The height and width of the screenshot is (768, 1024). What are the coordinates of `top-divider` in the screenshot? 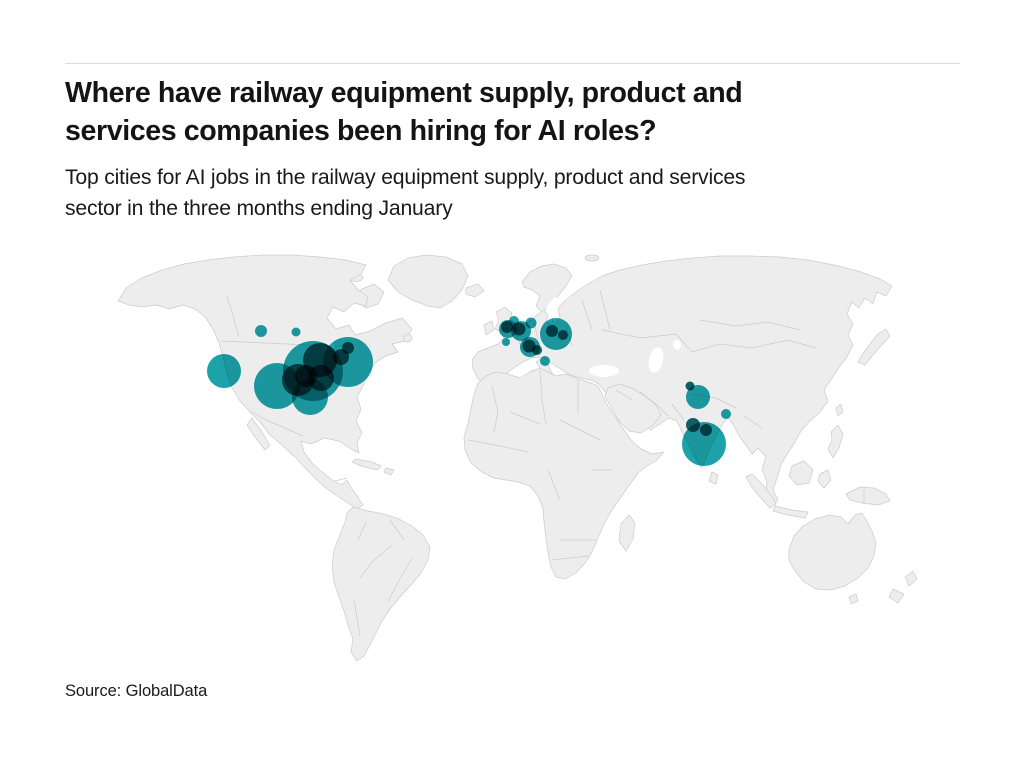 It's located at (512, 63).